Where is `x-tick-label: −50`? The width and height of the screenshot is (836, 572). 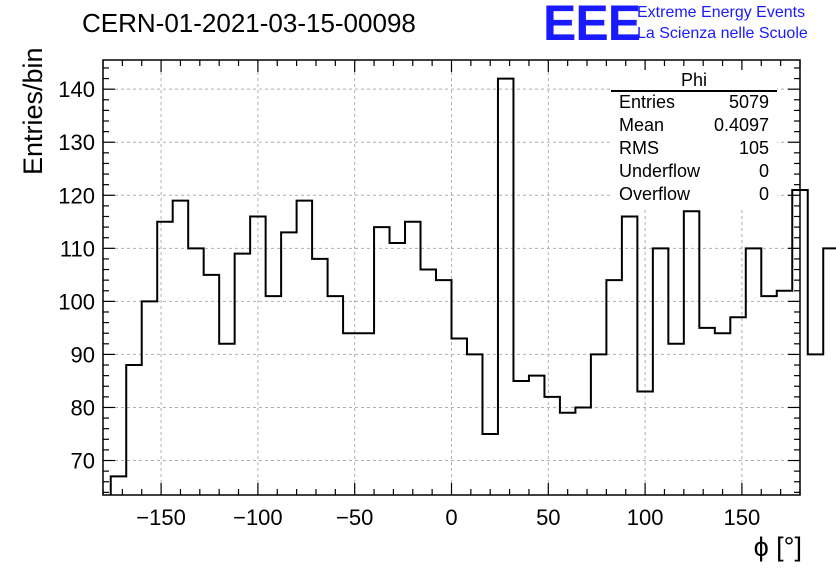 x-tick-label: −50 is located at coordinates (354, 517).